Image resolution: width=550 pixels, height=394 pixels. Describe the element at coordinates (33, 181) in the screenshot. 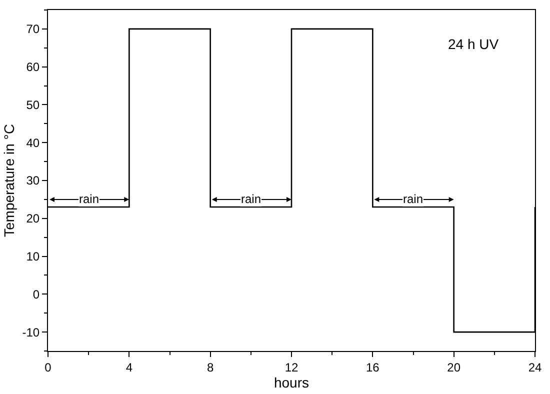

I see `y-tick-label: 30` at that location.